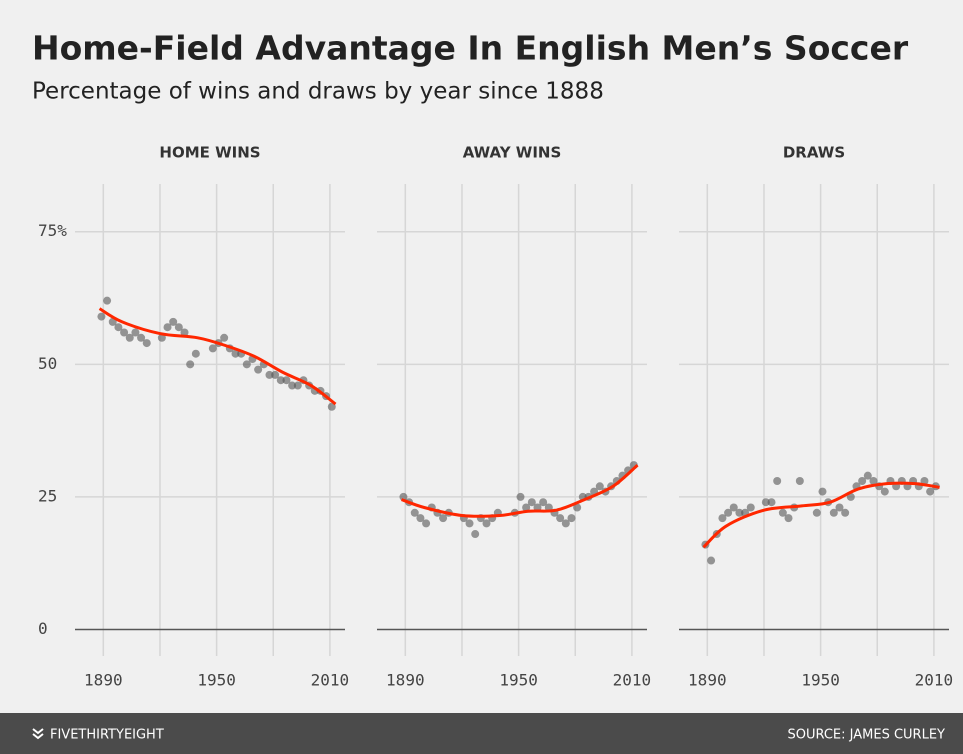 The image size is (963, 754). Describe the element at coordinates (512, 153) in the screenshot. I see `panel-title: AWAY WINS` at that location.